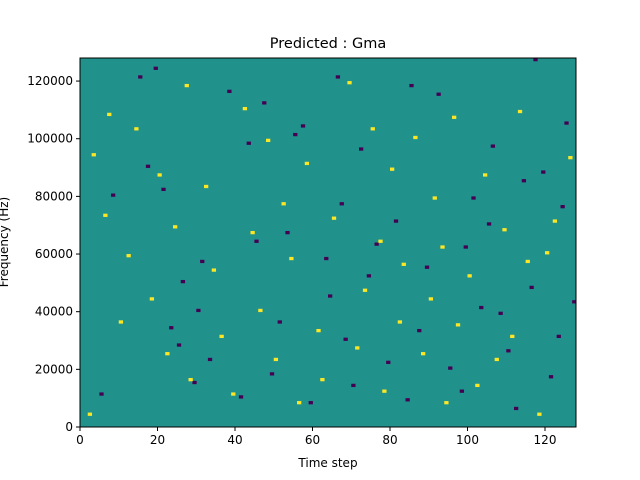  I want to click on y-tick-label: 20000, so click(54, 369).